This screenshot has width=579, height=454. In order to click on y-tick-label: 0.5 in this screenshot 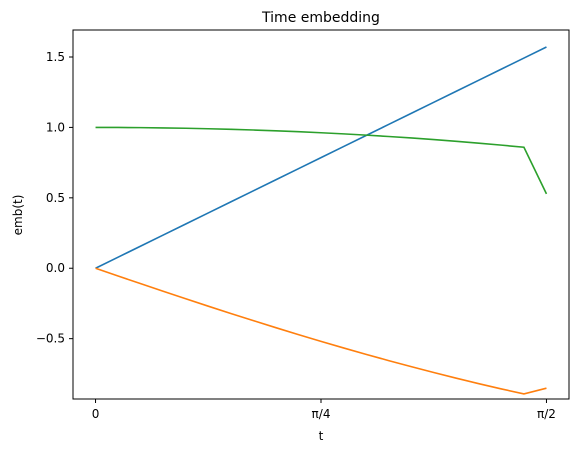, I will do `click(55, 198)`.